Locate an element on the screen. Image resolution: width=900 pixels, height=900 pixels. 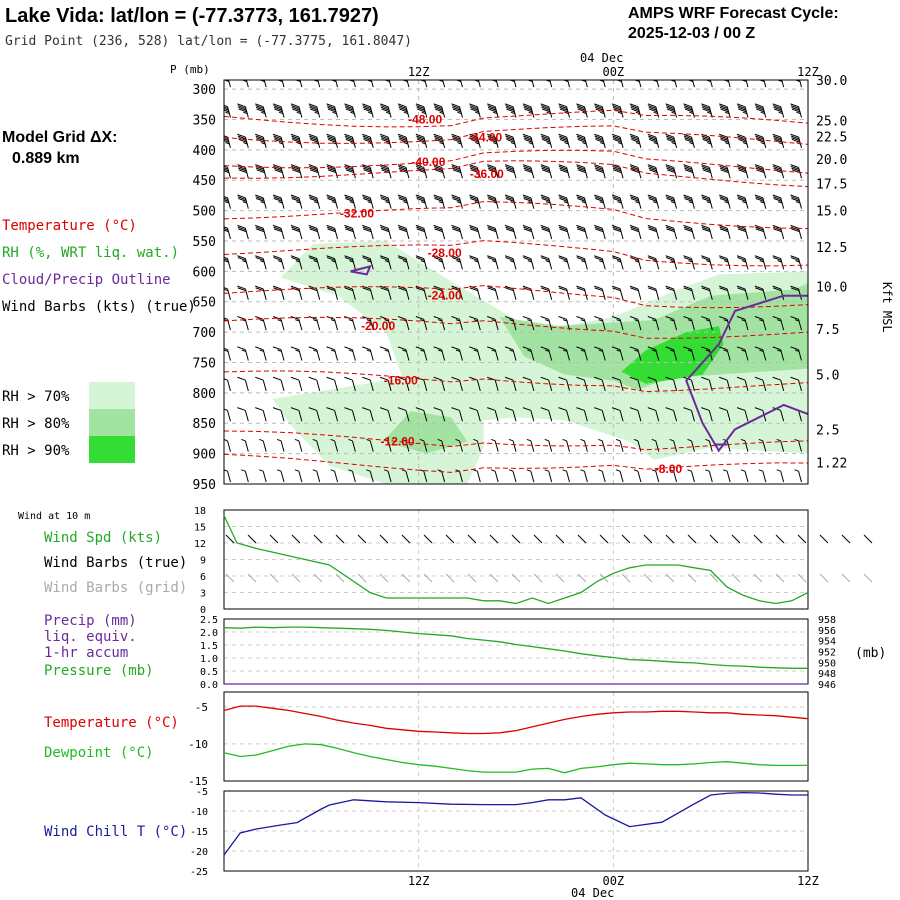
chill-ytick--25: -25 is located at coordinates (199, 872).